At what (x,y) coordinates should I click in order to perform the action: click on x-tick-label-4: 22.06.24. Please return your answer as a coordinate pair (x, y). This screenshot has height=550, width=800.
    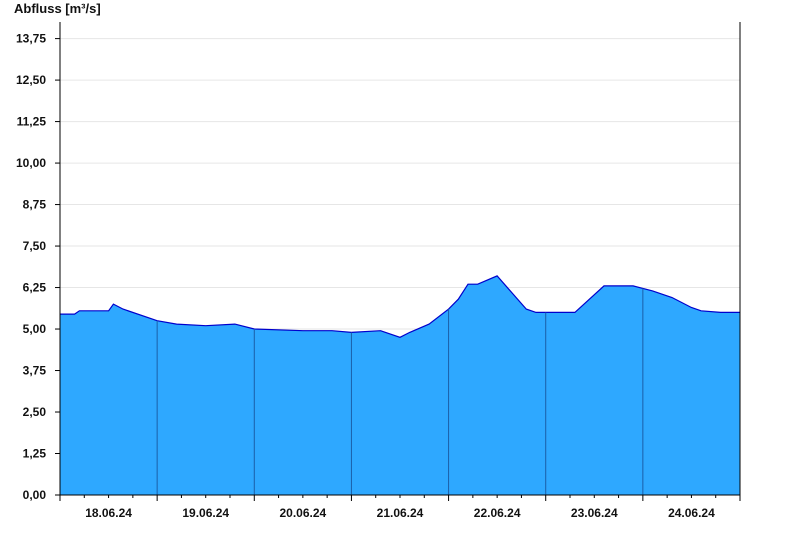
    Looking at the image, I should click on (497, 513).